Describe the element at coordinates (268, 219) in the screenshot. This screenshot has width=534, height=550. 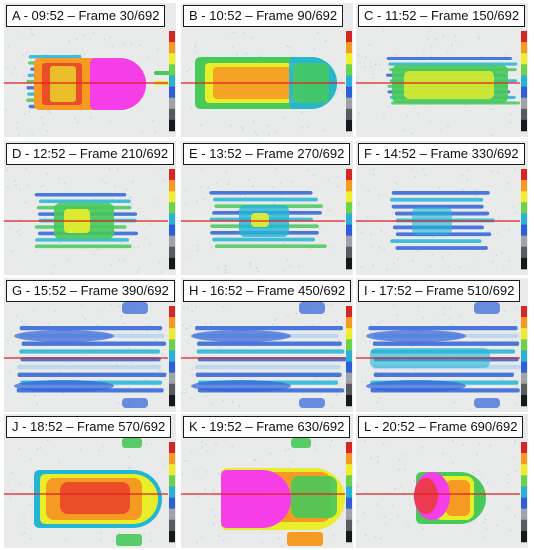
I see `thermal-shape` at that location.